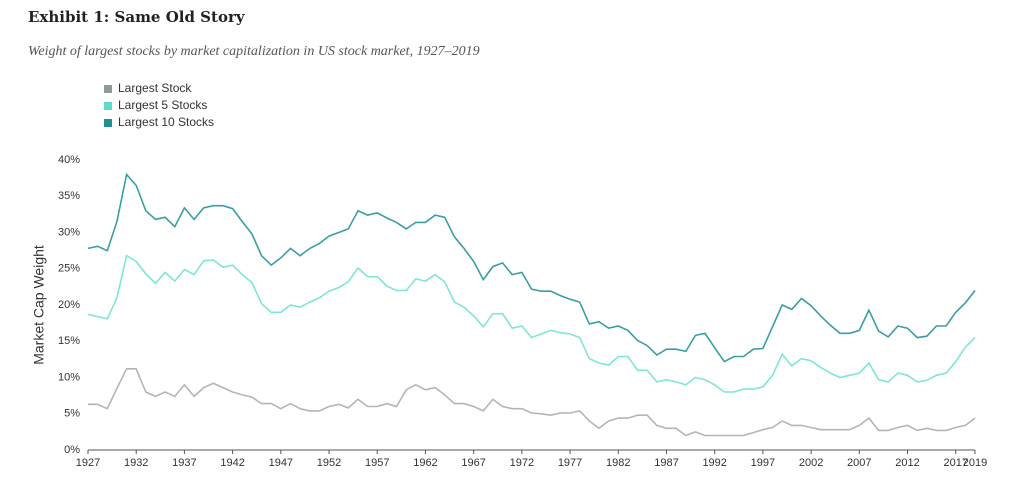 Image resolution: width=1009 pixels, height=483 pixels. What do you see at coordinates (69, 305) in the screenshot?
I see `y-tick-label: 20%` at bounding box center [69, 305].